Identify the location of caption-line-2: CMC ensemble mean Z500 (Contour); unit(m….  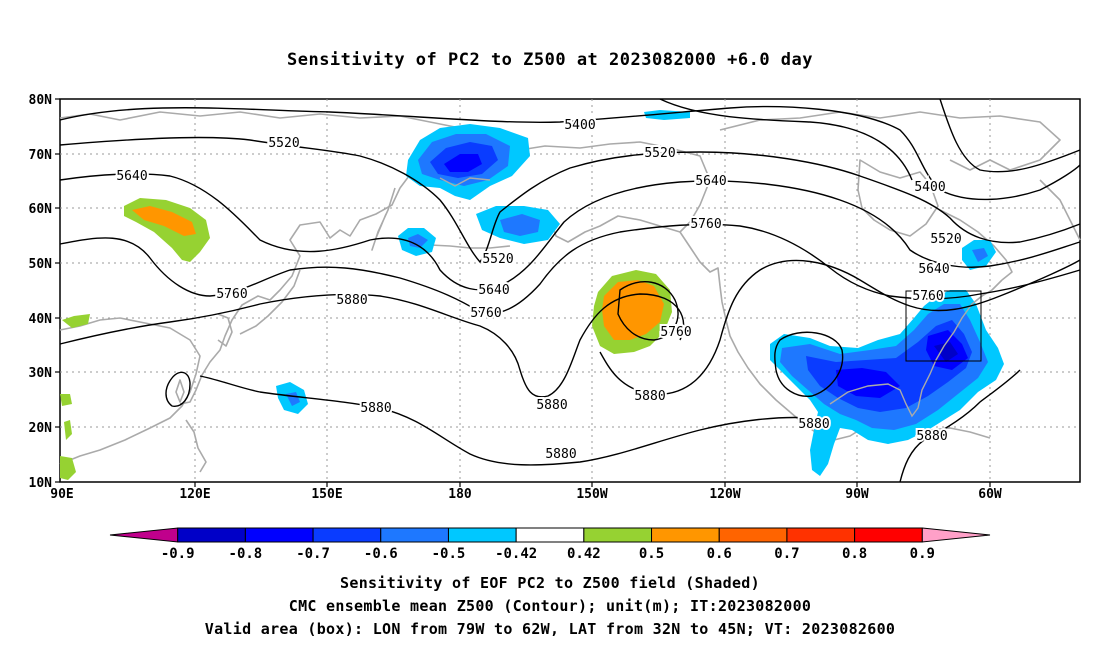
(550, 606).